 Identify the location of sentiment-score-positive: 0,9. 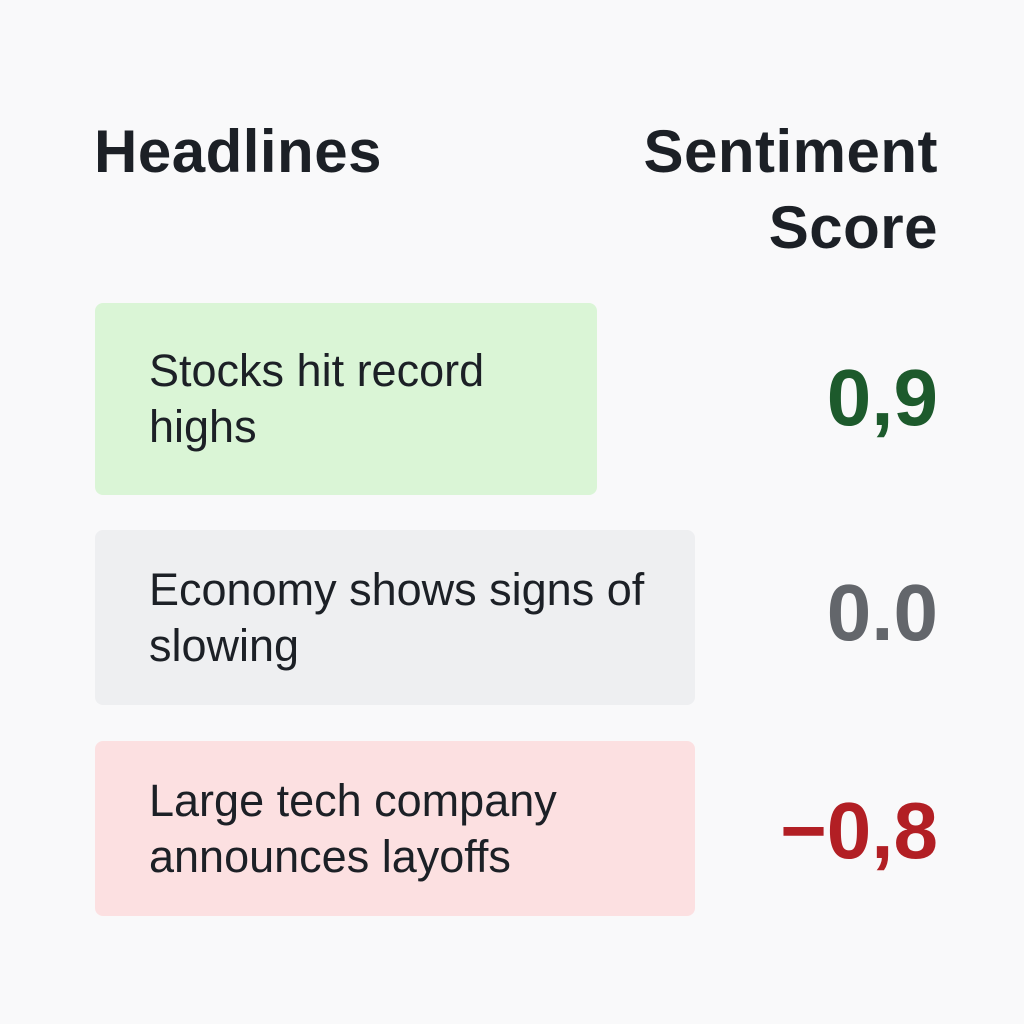
(882, 397).